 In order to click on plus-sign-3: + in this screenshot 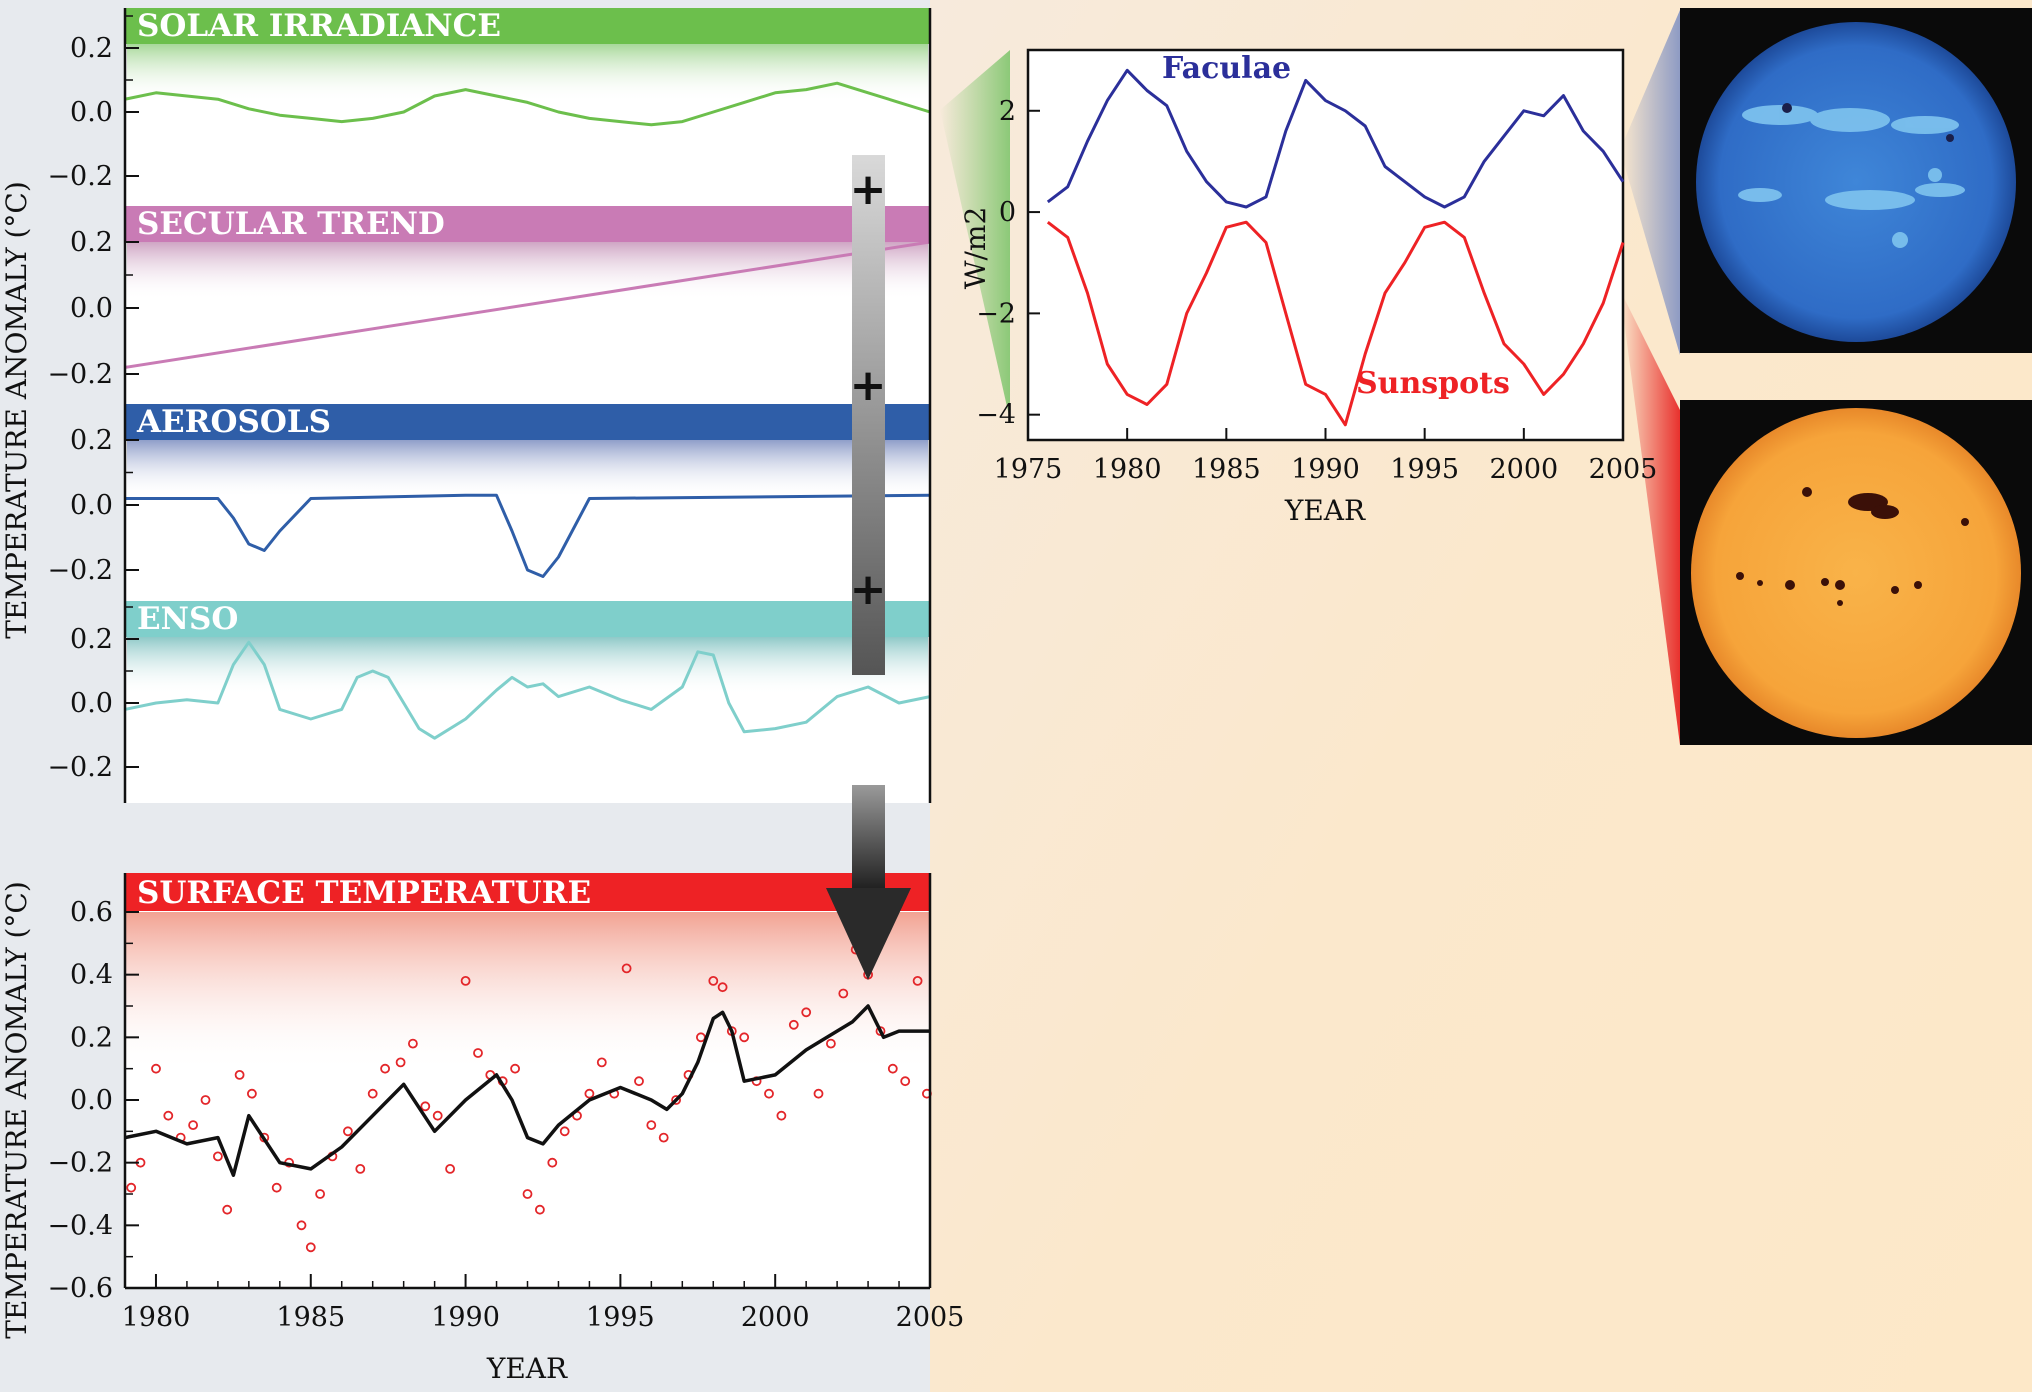, I will do `click(868, 589)`.